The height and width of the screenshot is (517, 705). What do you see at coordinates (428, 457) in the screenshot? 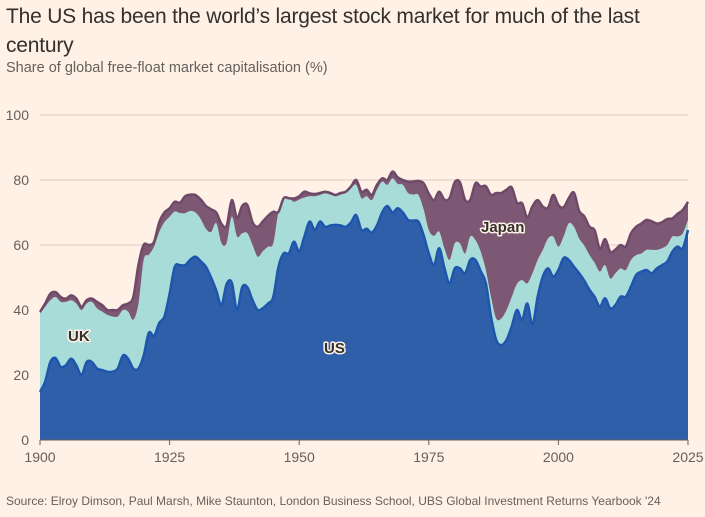
I see `x-tick-label-1975: 1975` at bounding box center [428, 457].